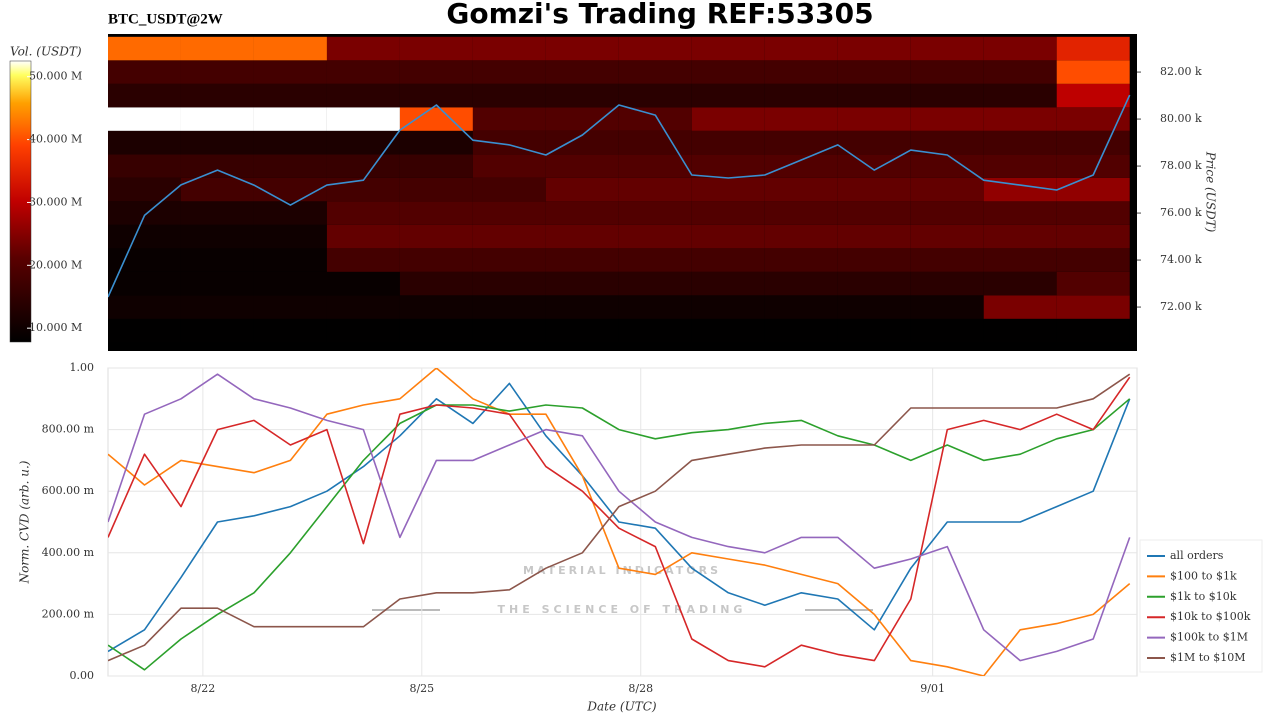 This screenshot has width=1280, height=720. What do you see at coordinates (82, 675) in the screenshot?
I see `y-tick-label: 0.00` at bounding box center [82, 675].